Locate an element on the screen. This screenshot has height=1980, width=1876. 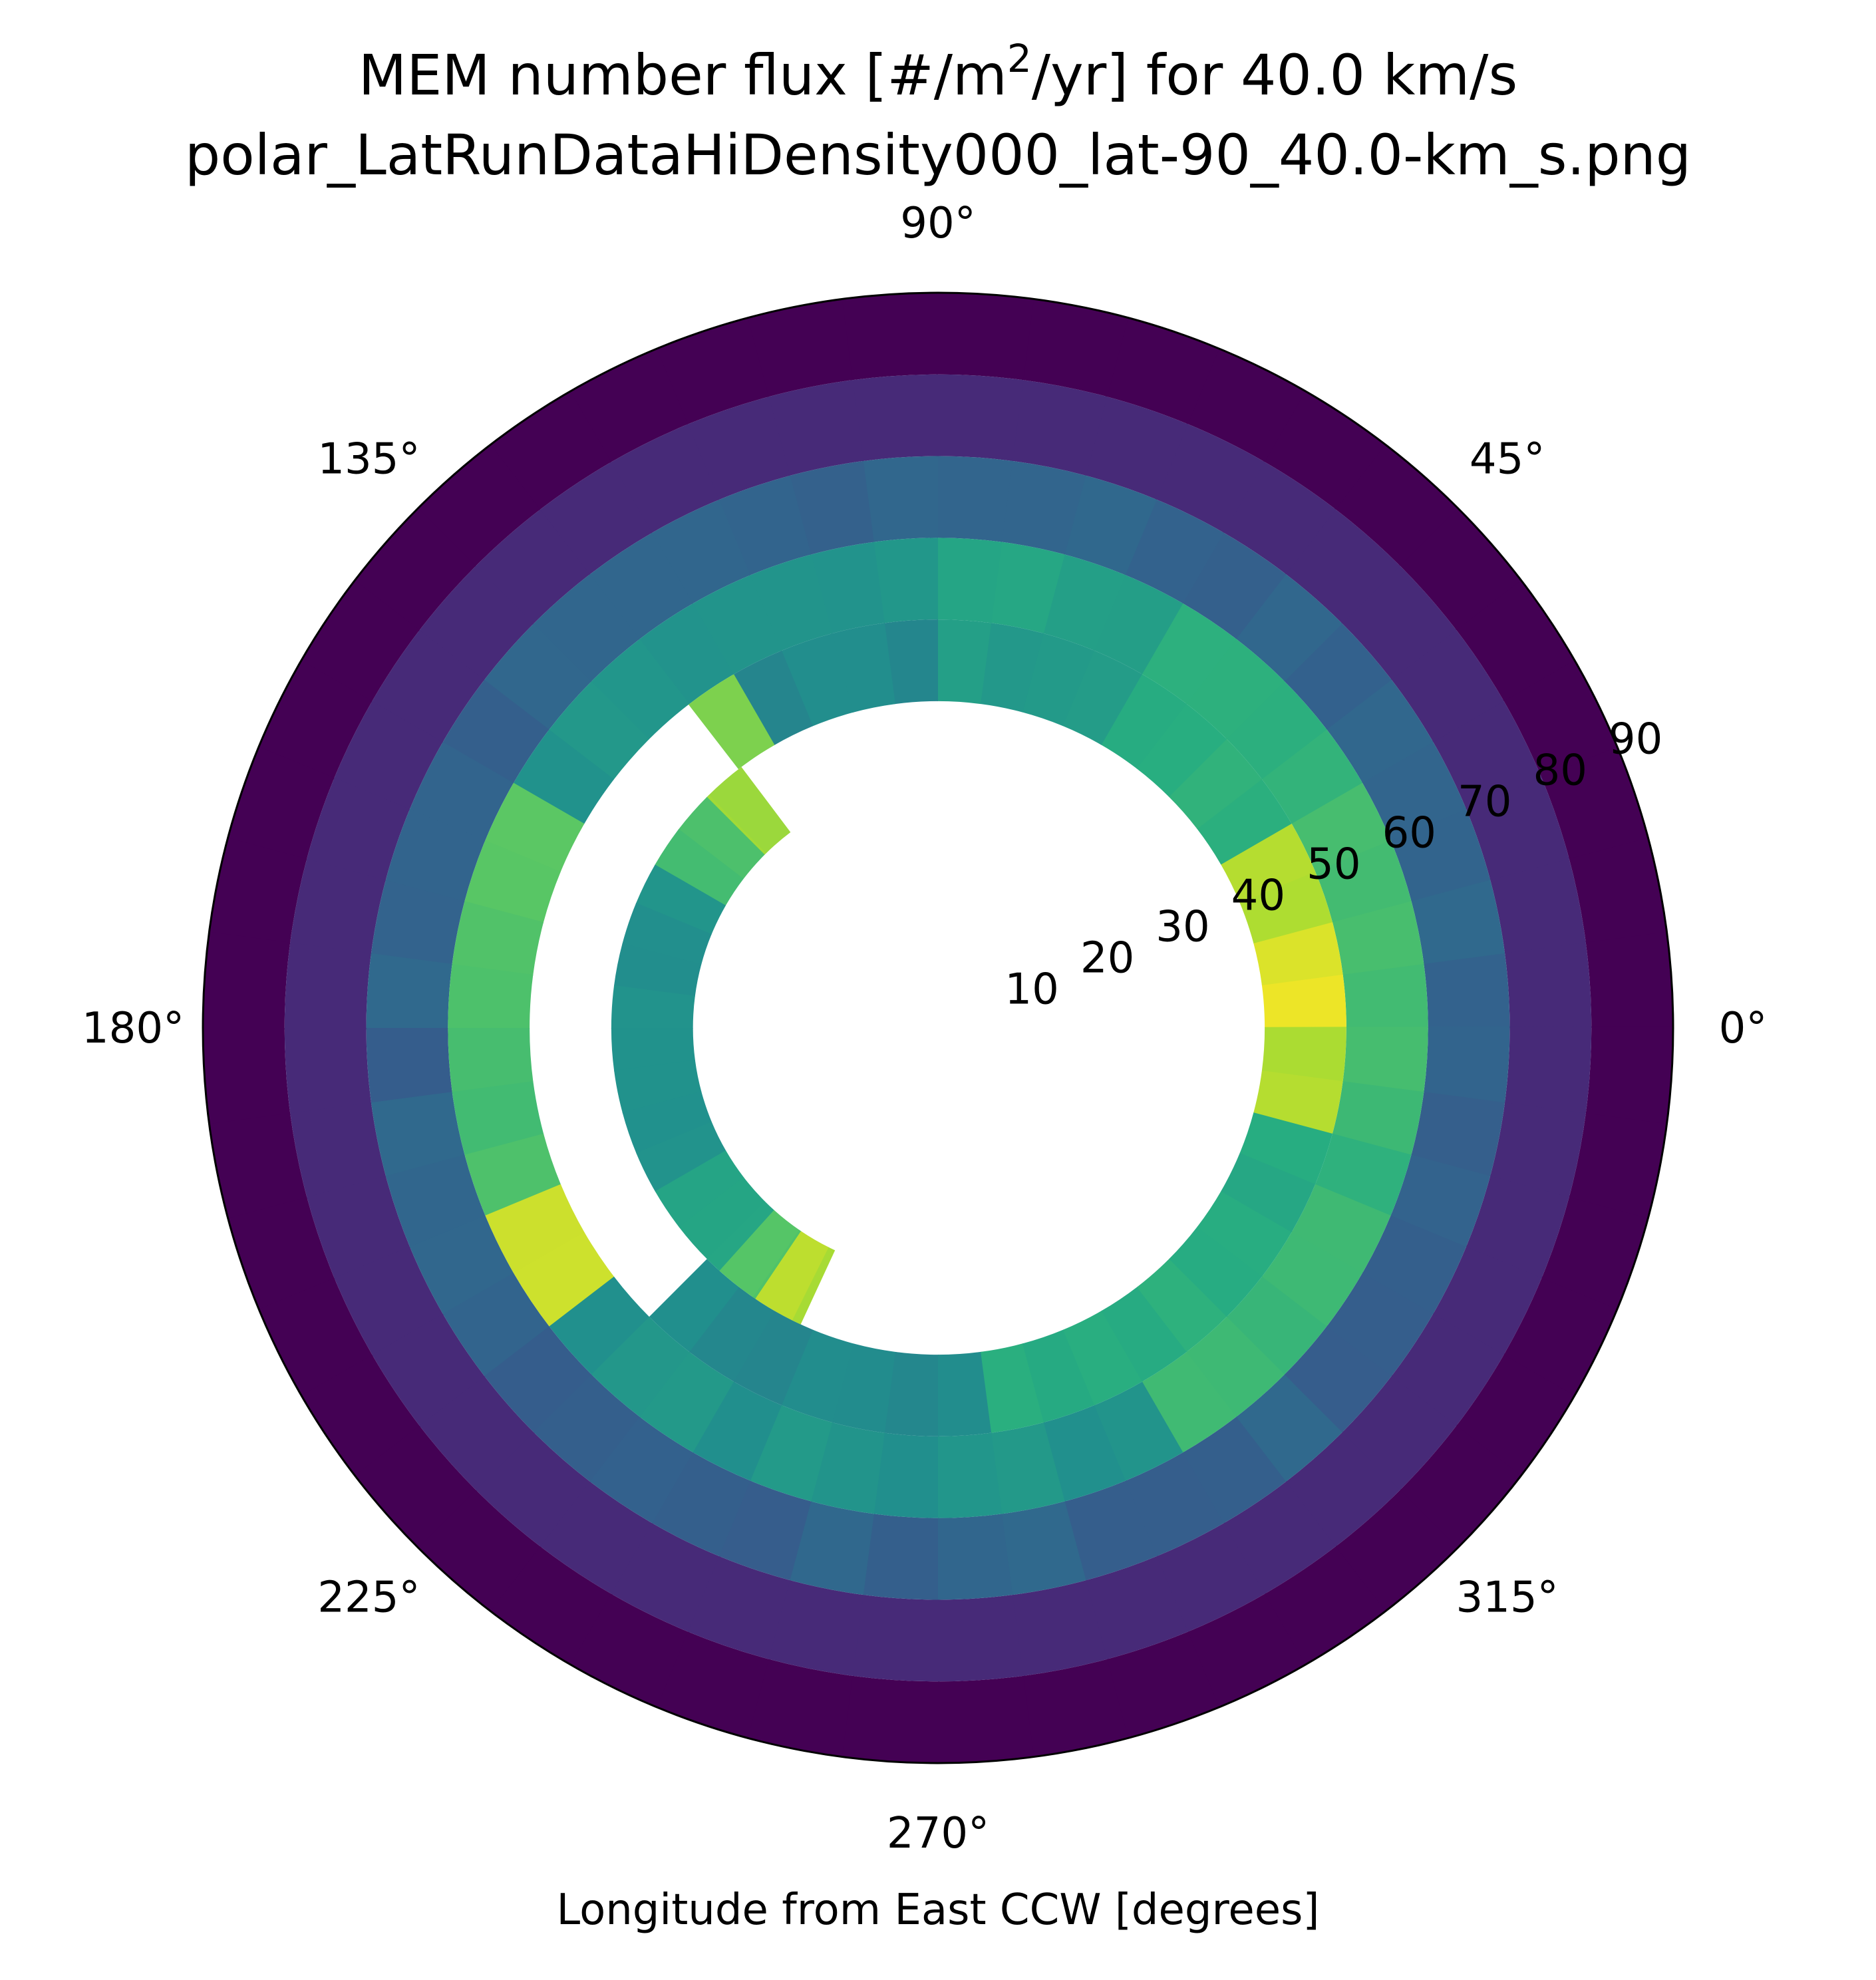
angular-tick-label: 0° is located at coordinates (1743, 1028).